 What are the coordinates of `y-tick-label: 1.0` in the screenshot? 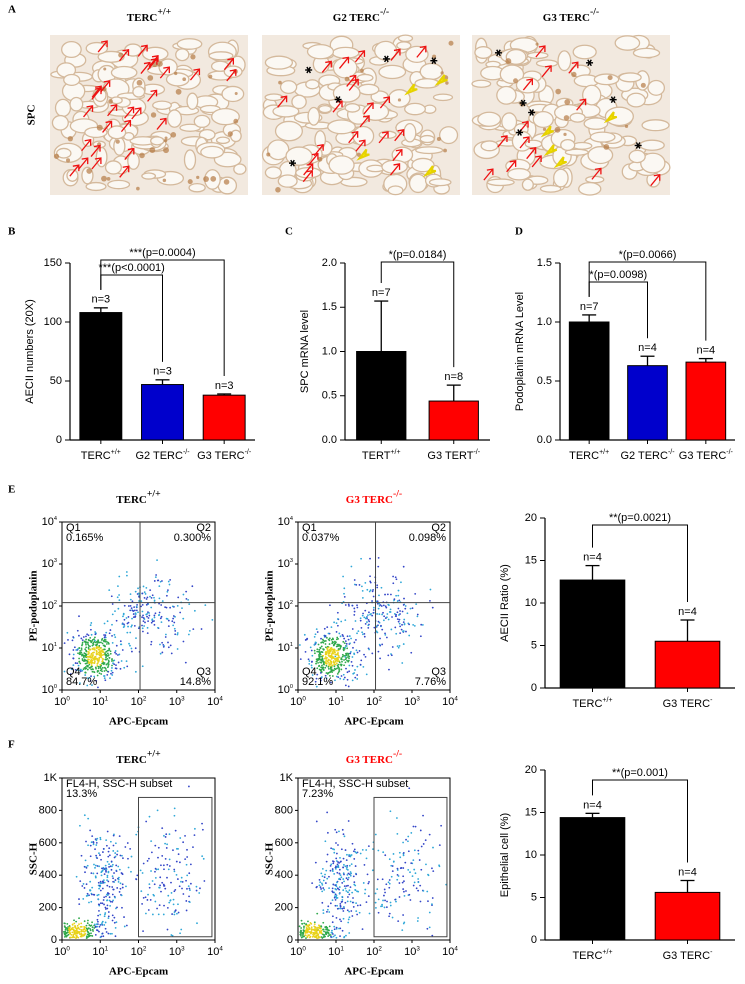 It's located at (544, 322).